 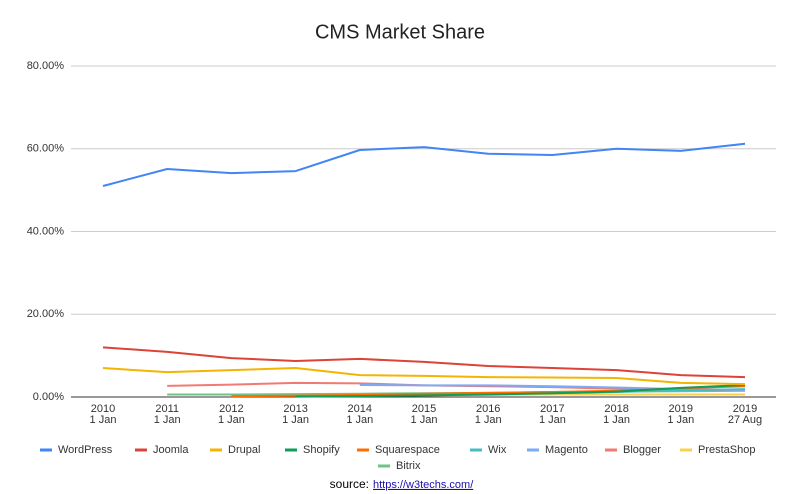 What do you see at coordinates (552, 409) in the screenshot?
I see `x-tick-label: 2017` at bounding box center [552, 409].